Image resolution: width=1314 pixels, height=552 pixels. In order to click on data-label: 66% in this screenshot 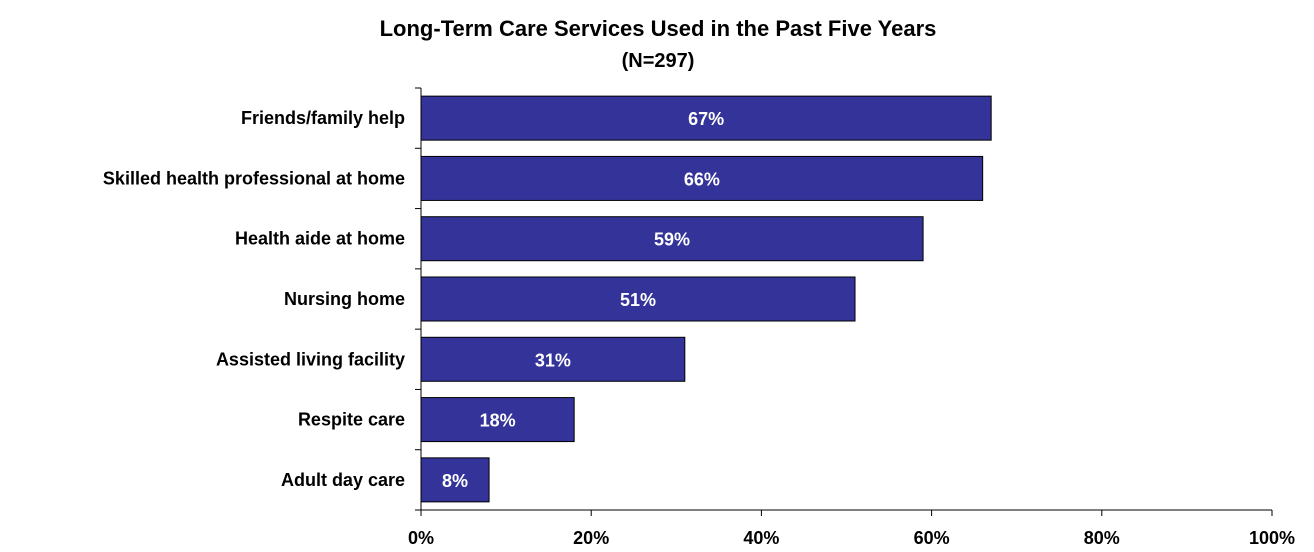, I will do `click(702, 179)`.